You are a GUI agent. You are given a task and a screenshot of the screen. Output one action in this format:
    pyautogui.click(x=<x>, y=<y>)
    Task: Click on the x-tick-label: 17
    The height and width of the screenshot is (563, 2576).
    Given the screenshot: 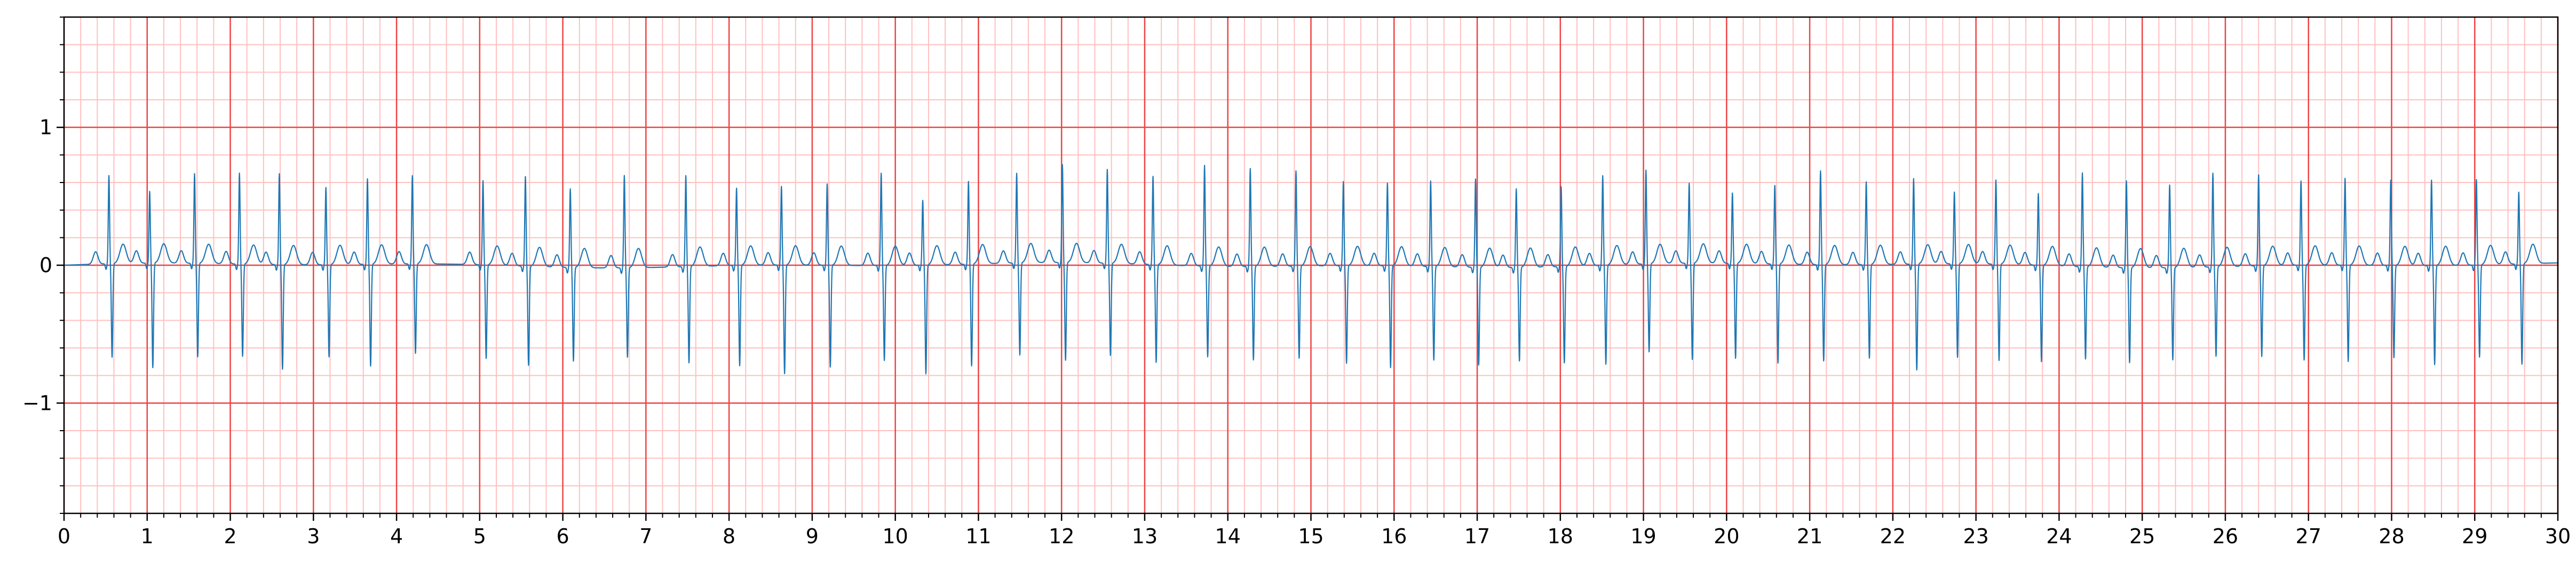 What is the action you would take?
    pyautogui.click(x=1477, y=536)
    